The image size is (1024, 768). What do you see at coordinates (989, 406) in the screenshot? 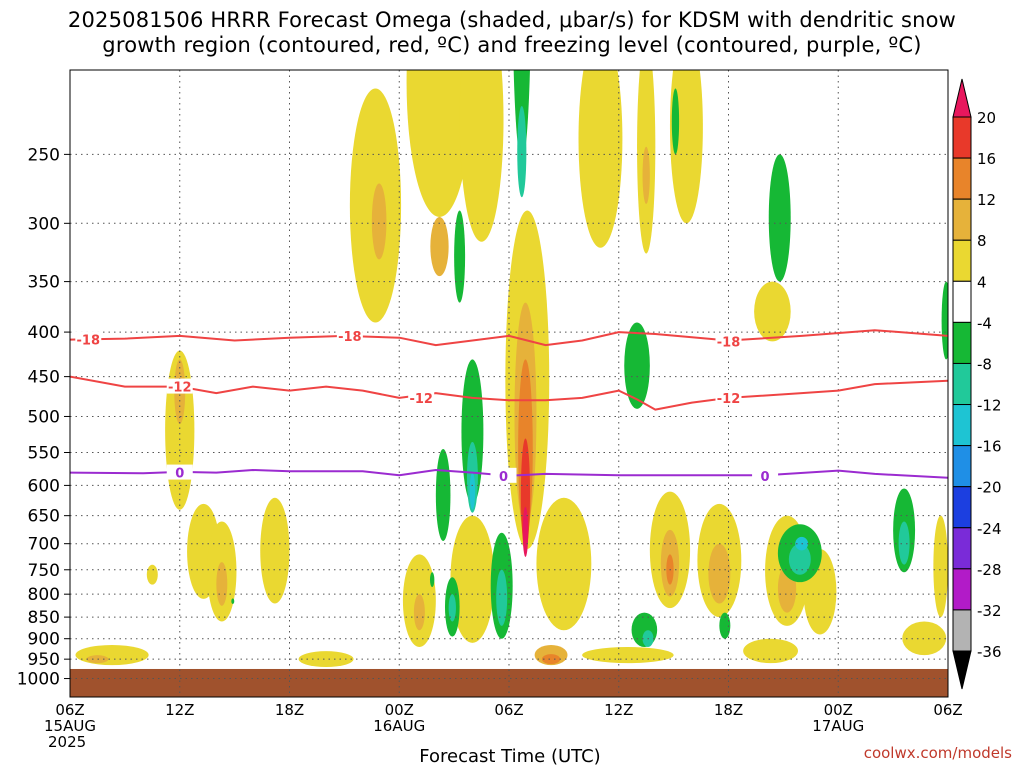
I see `colorbar-label: -12` at bounding box center [989, 406].